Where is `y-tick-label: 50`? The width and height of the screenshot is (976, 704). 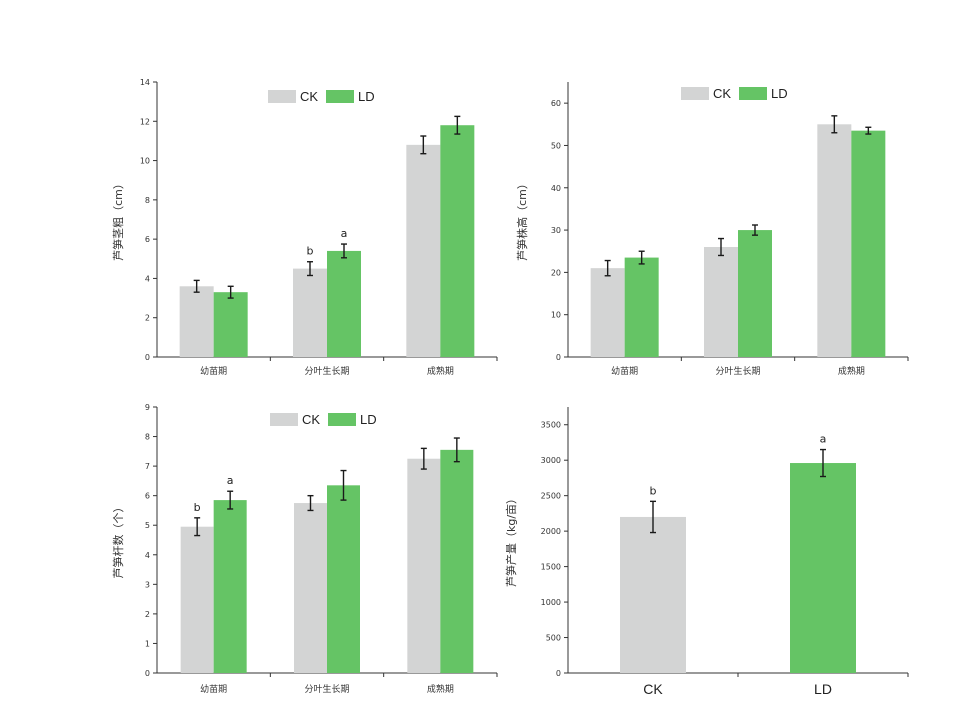
y-tick-label: 50 is located at coordinates (556, 145).